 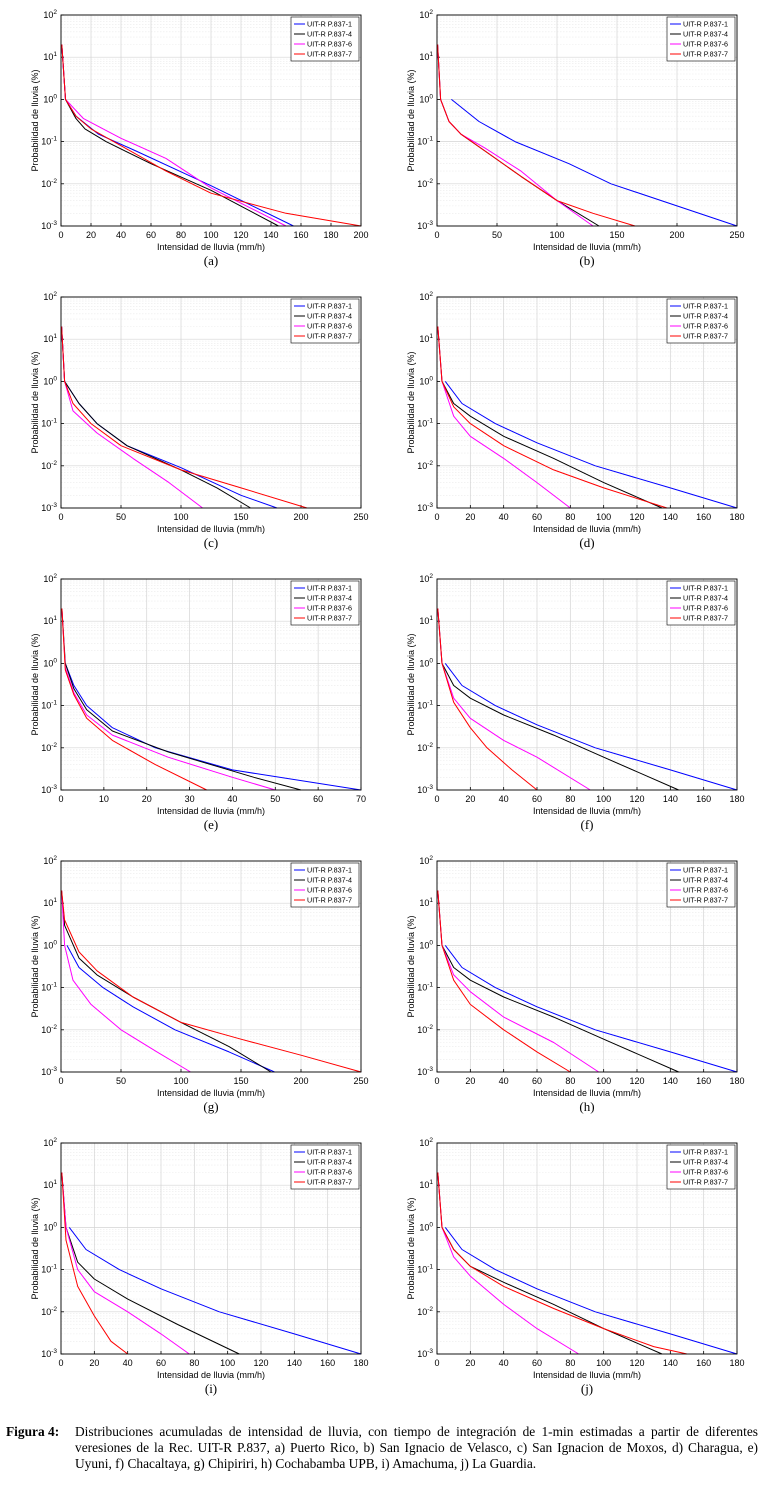 What do you see at coordinates (211, 260) in the screenshot?
I see `panel-caption: (a)` at bounding box center [211, 260].